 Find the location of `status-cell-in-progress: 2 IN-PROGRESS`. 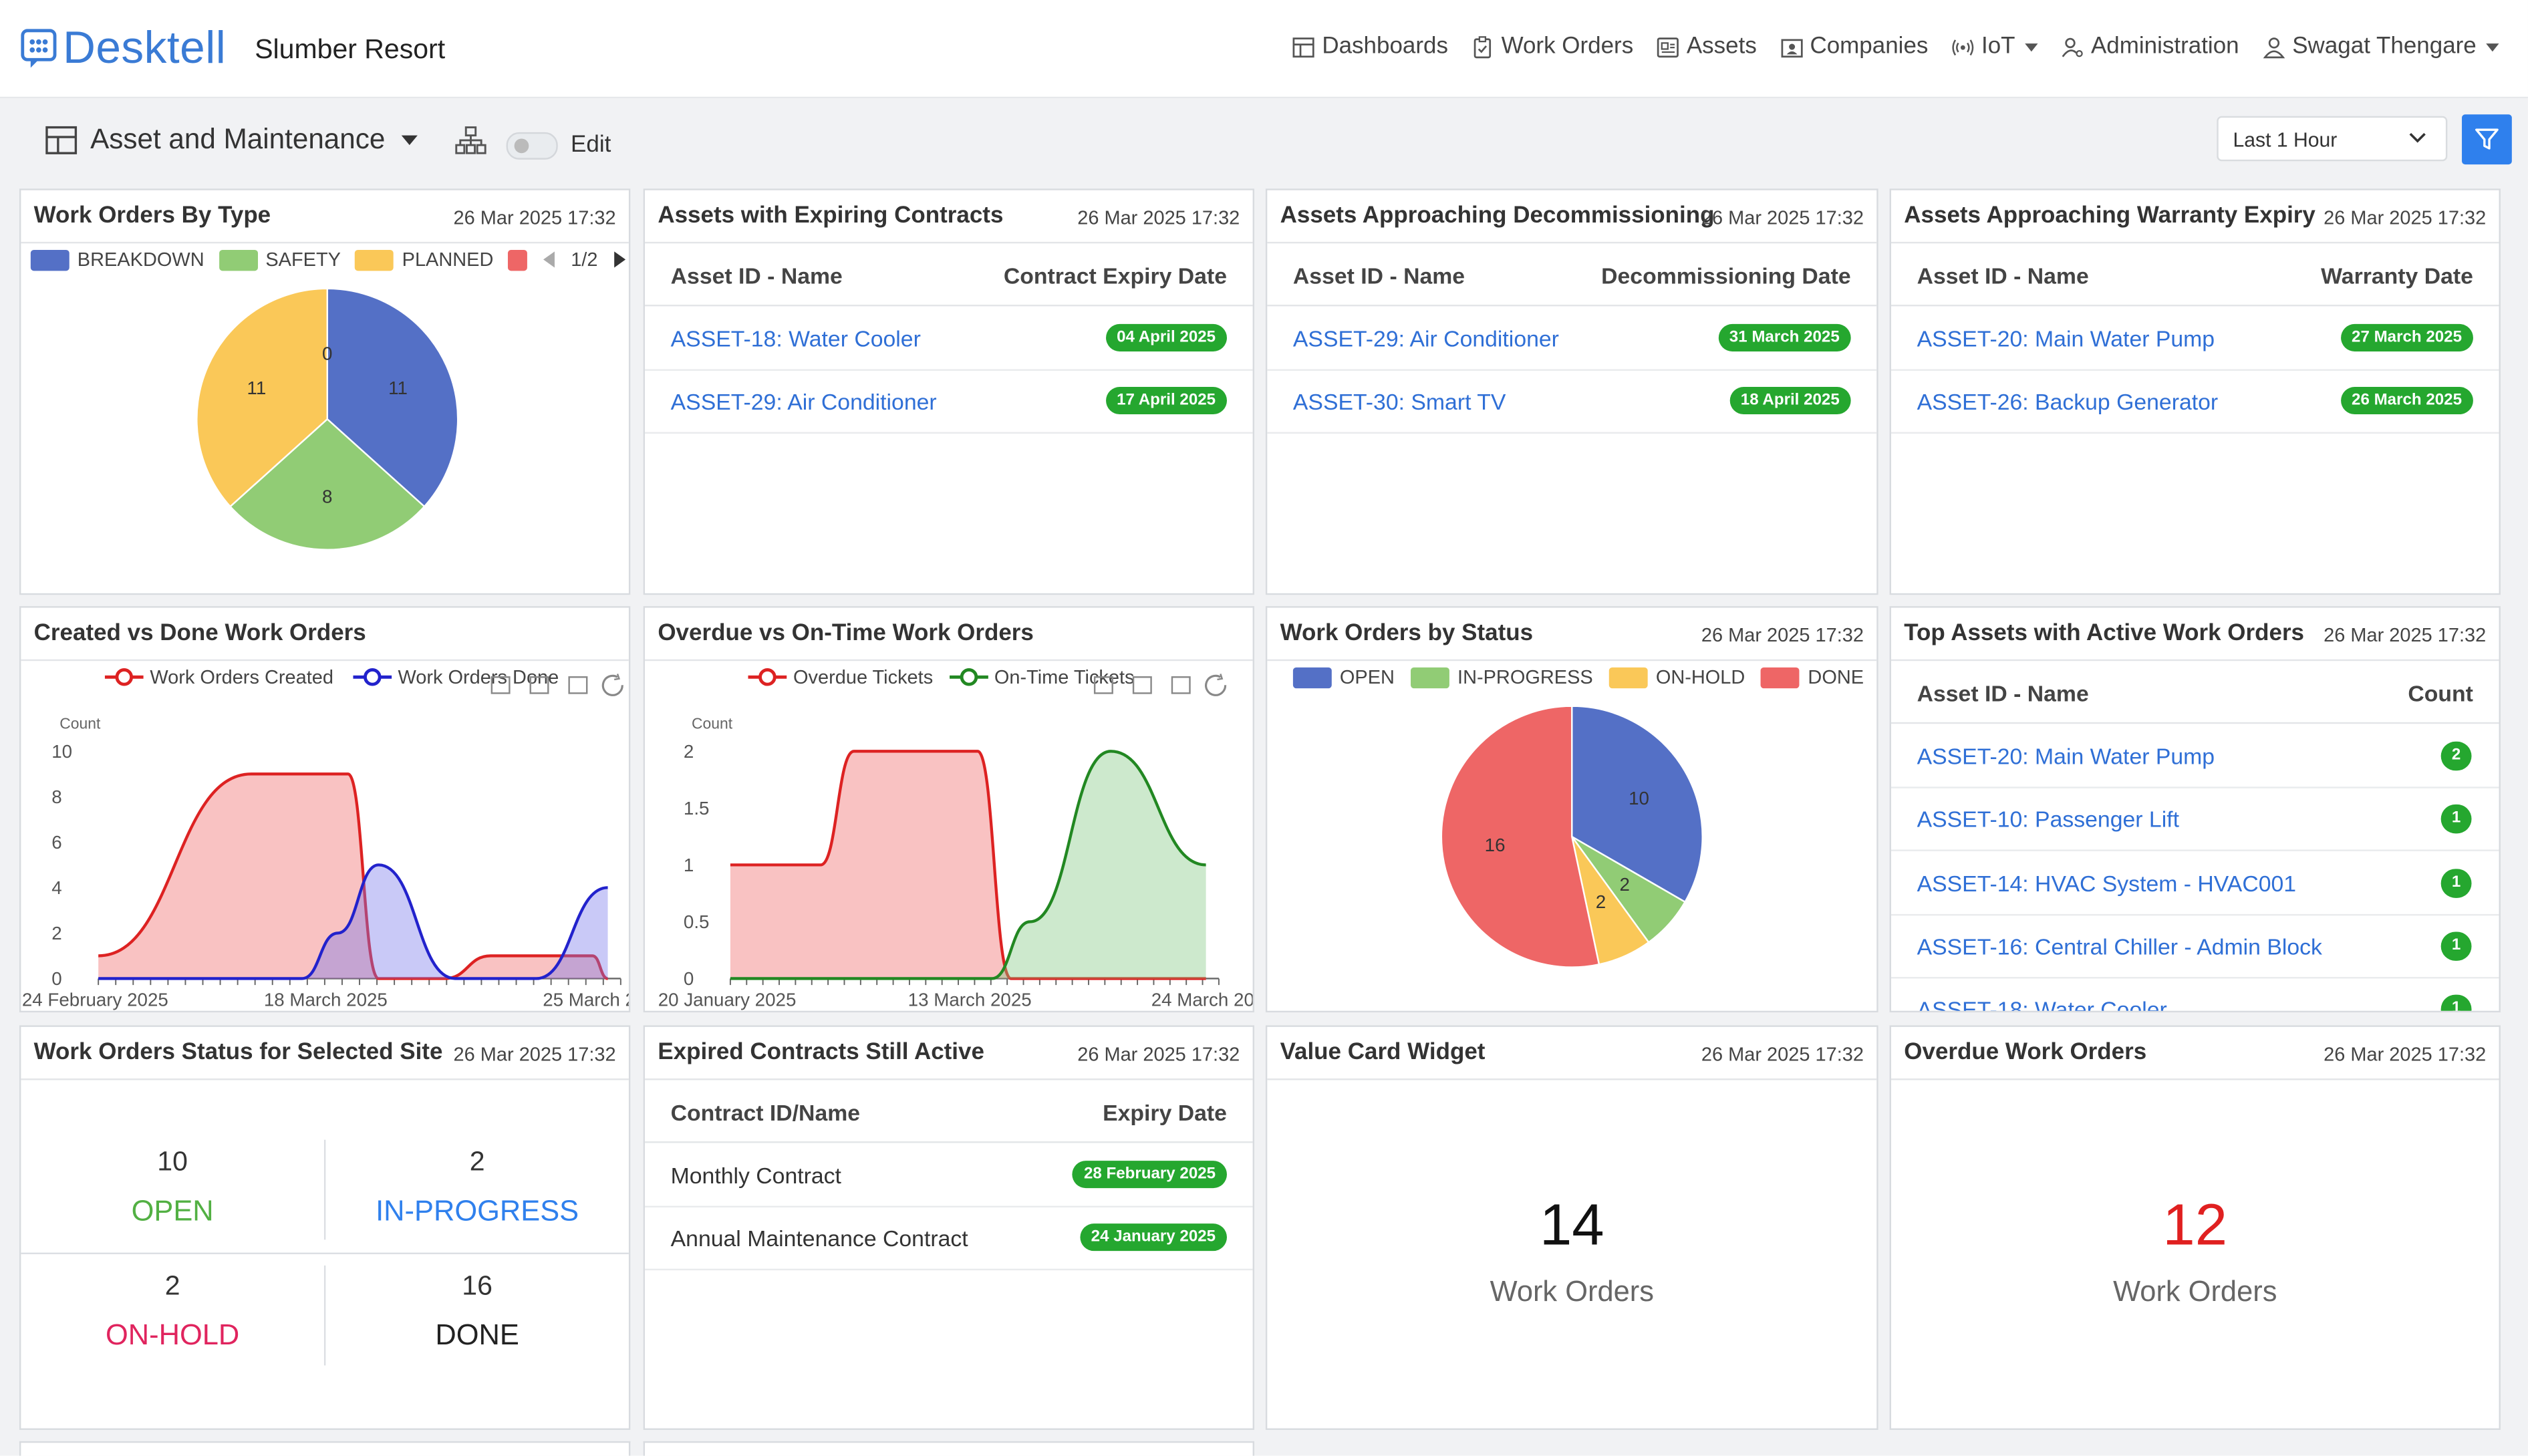

status-cell-in-progress: 2 IN-PROGRESS is located at coordinates (477, 1187).